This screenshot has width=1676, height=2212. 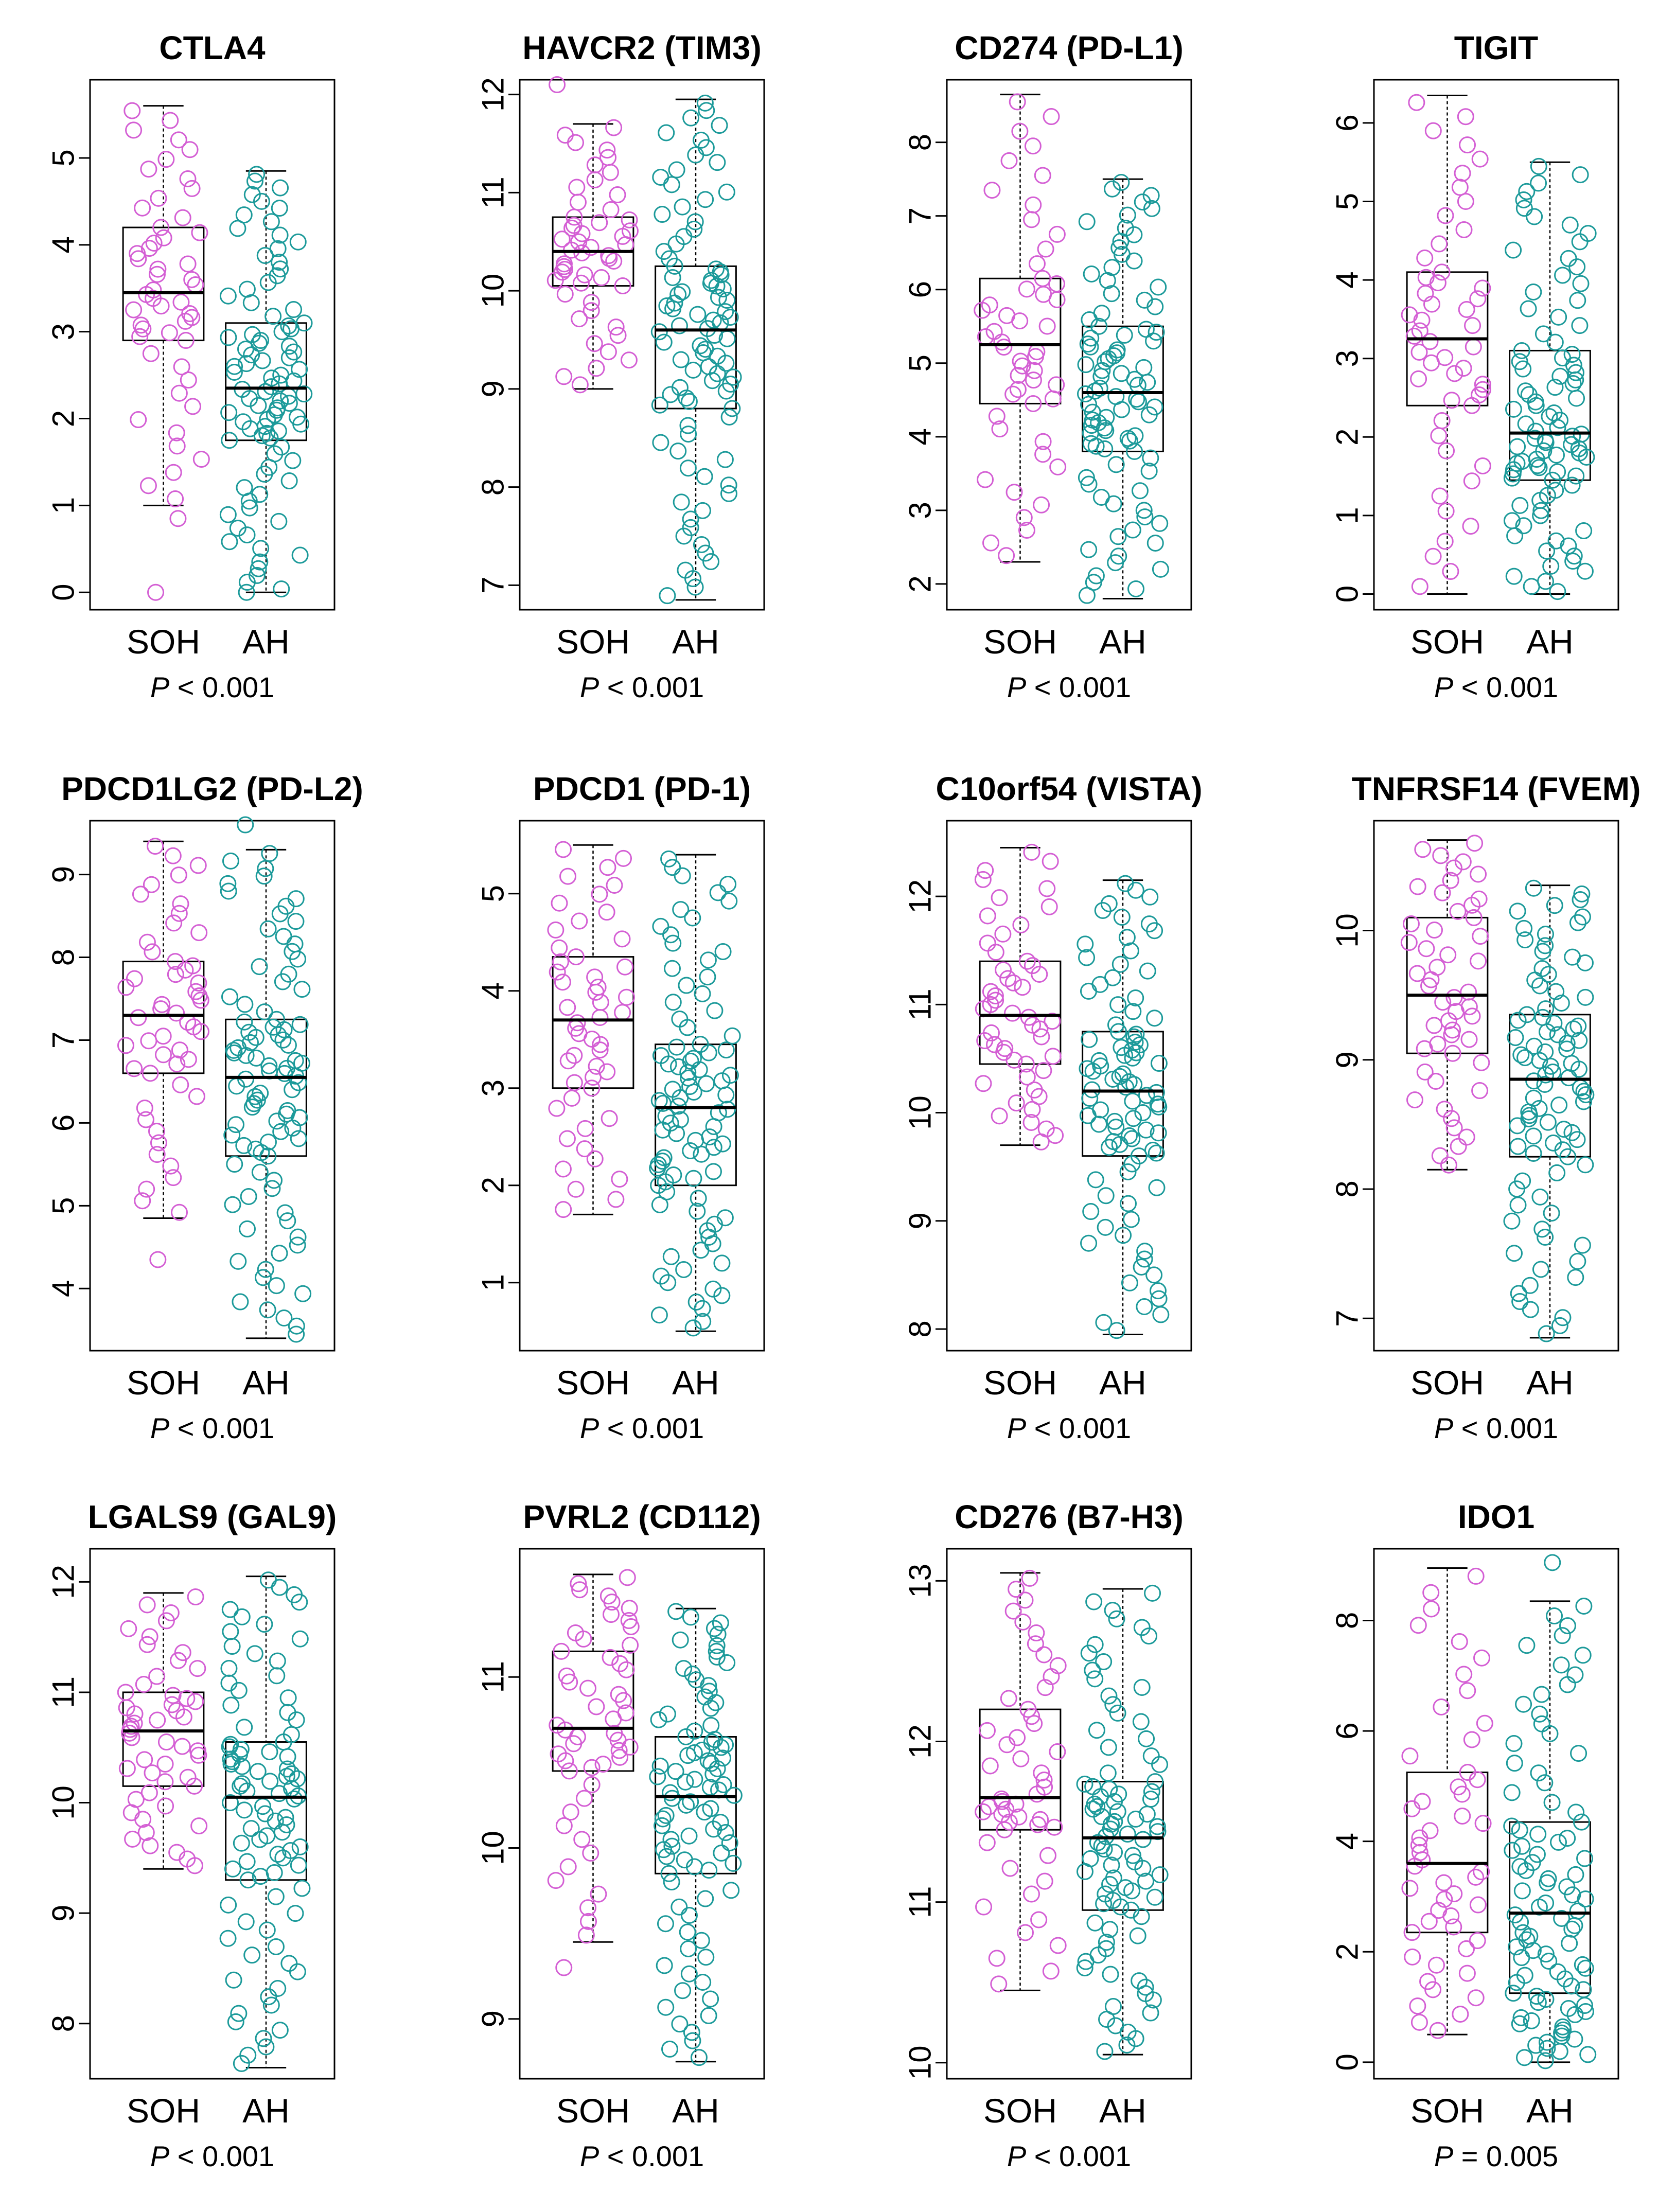 What do you see at coordinates (642, 687) in the screenshot?
I see `p-value: P < 0.001` at bounding box center [642, 687].